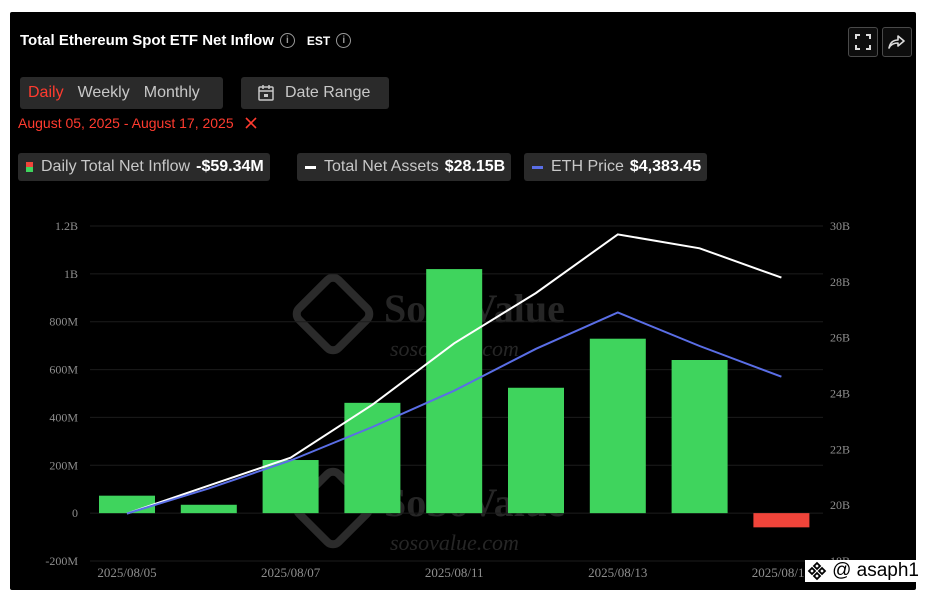 The width and height of the screenshot is (925, 600). I want to click on binance-logo-icon, so click(817, 571).